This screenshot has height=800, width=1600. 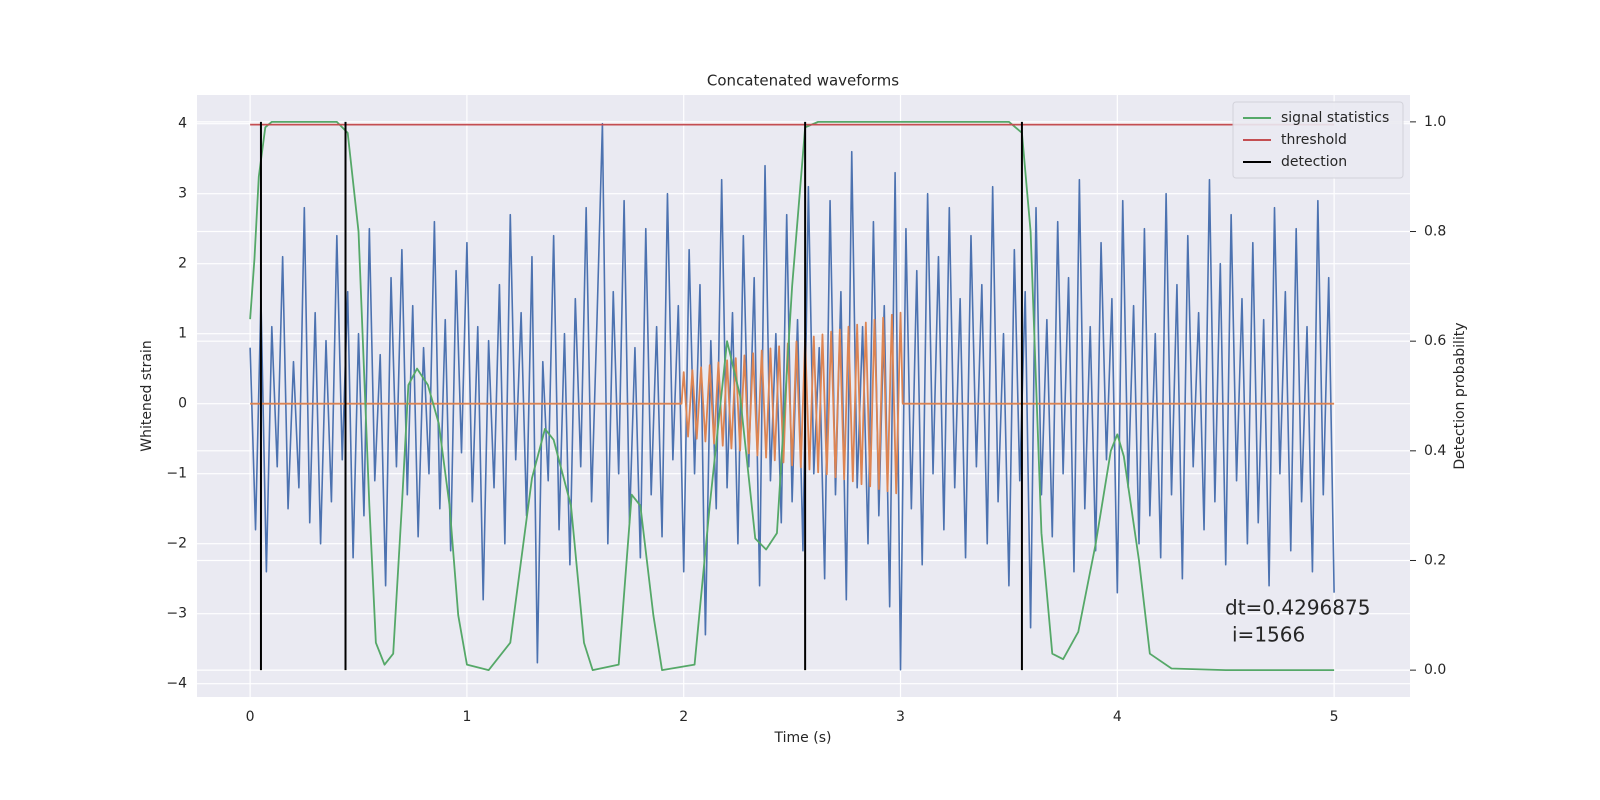 I want to click on y-tick-label: 2, so click(x=182, y=264).